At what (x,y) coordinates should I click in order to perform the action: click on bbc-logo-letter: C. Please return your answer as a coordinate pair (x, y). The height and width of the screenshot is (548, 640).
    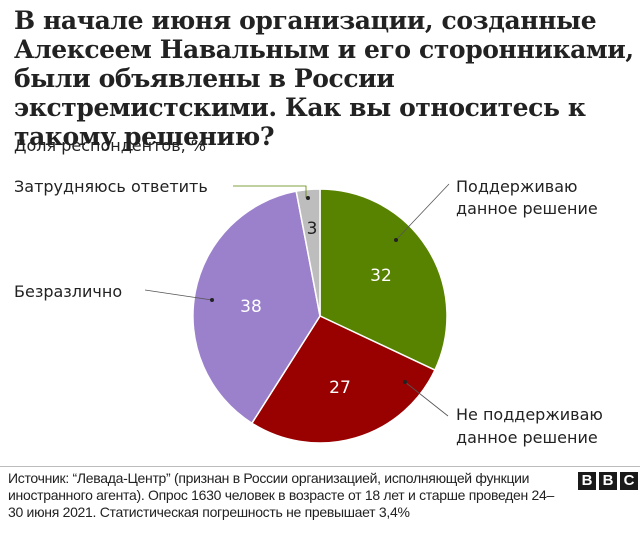
    Looking at the image, I should click on (629, 481).